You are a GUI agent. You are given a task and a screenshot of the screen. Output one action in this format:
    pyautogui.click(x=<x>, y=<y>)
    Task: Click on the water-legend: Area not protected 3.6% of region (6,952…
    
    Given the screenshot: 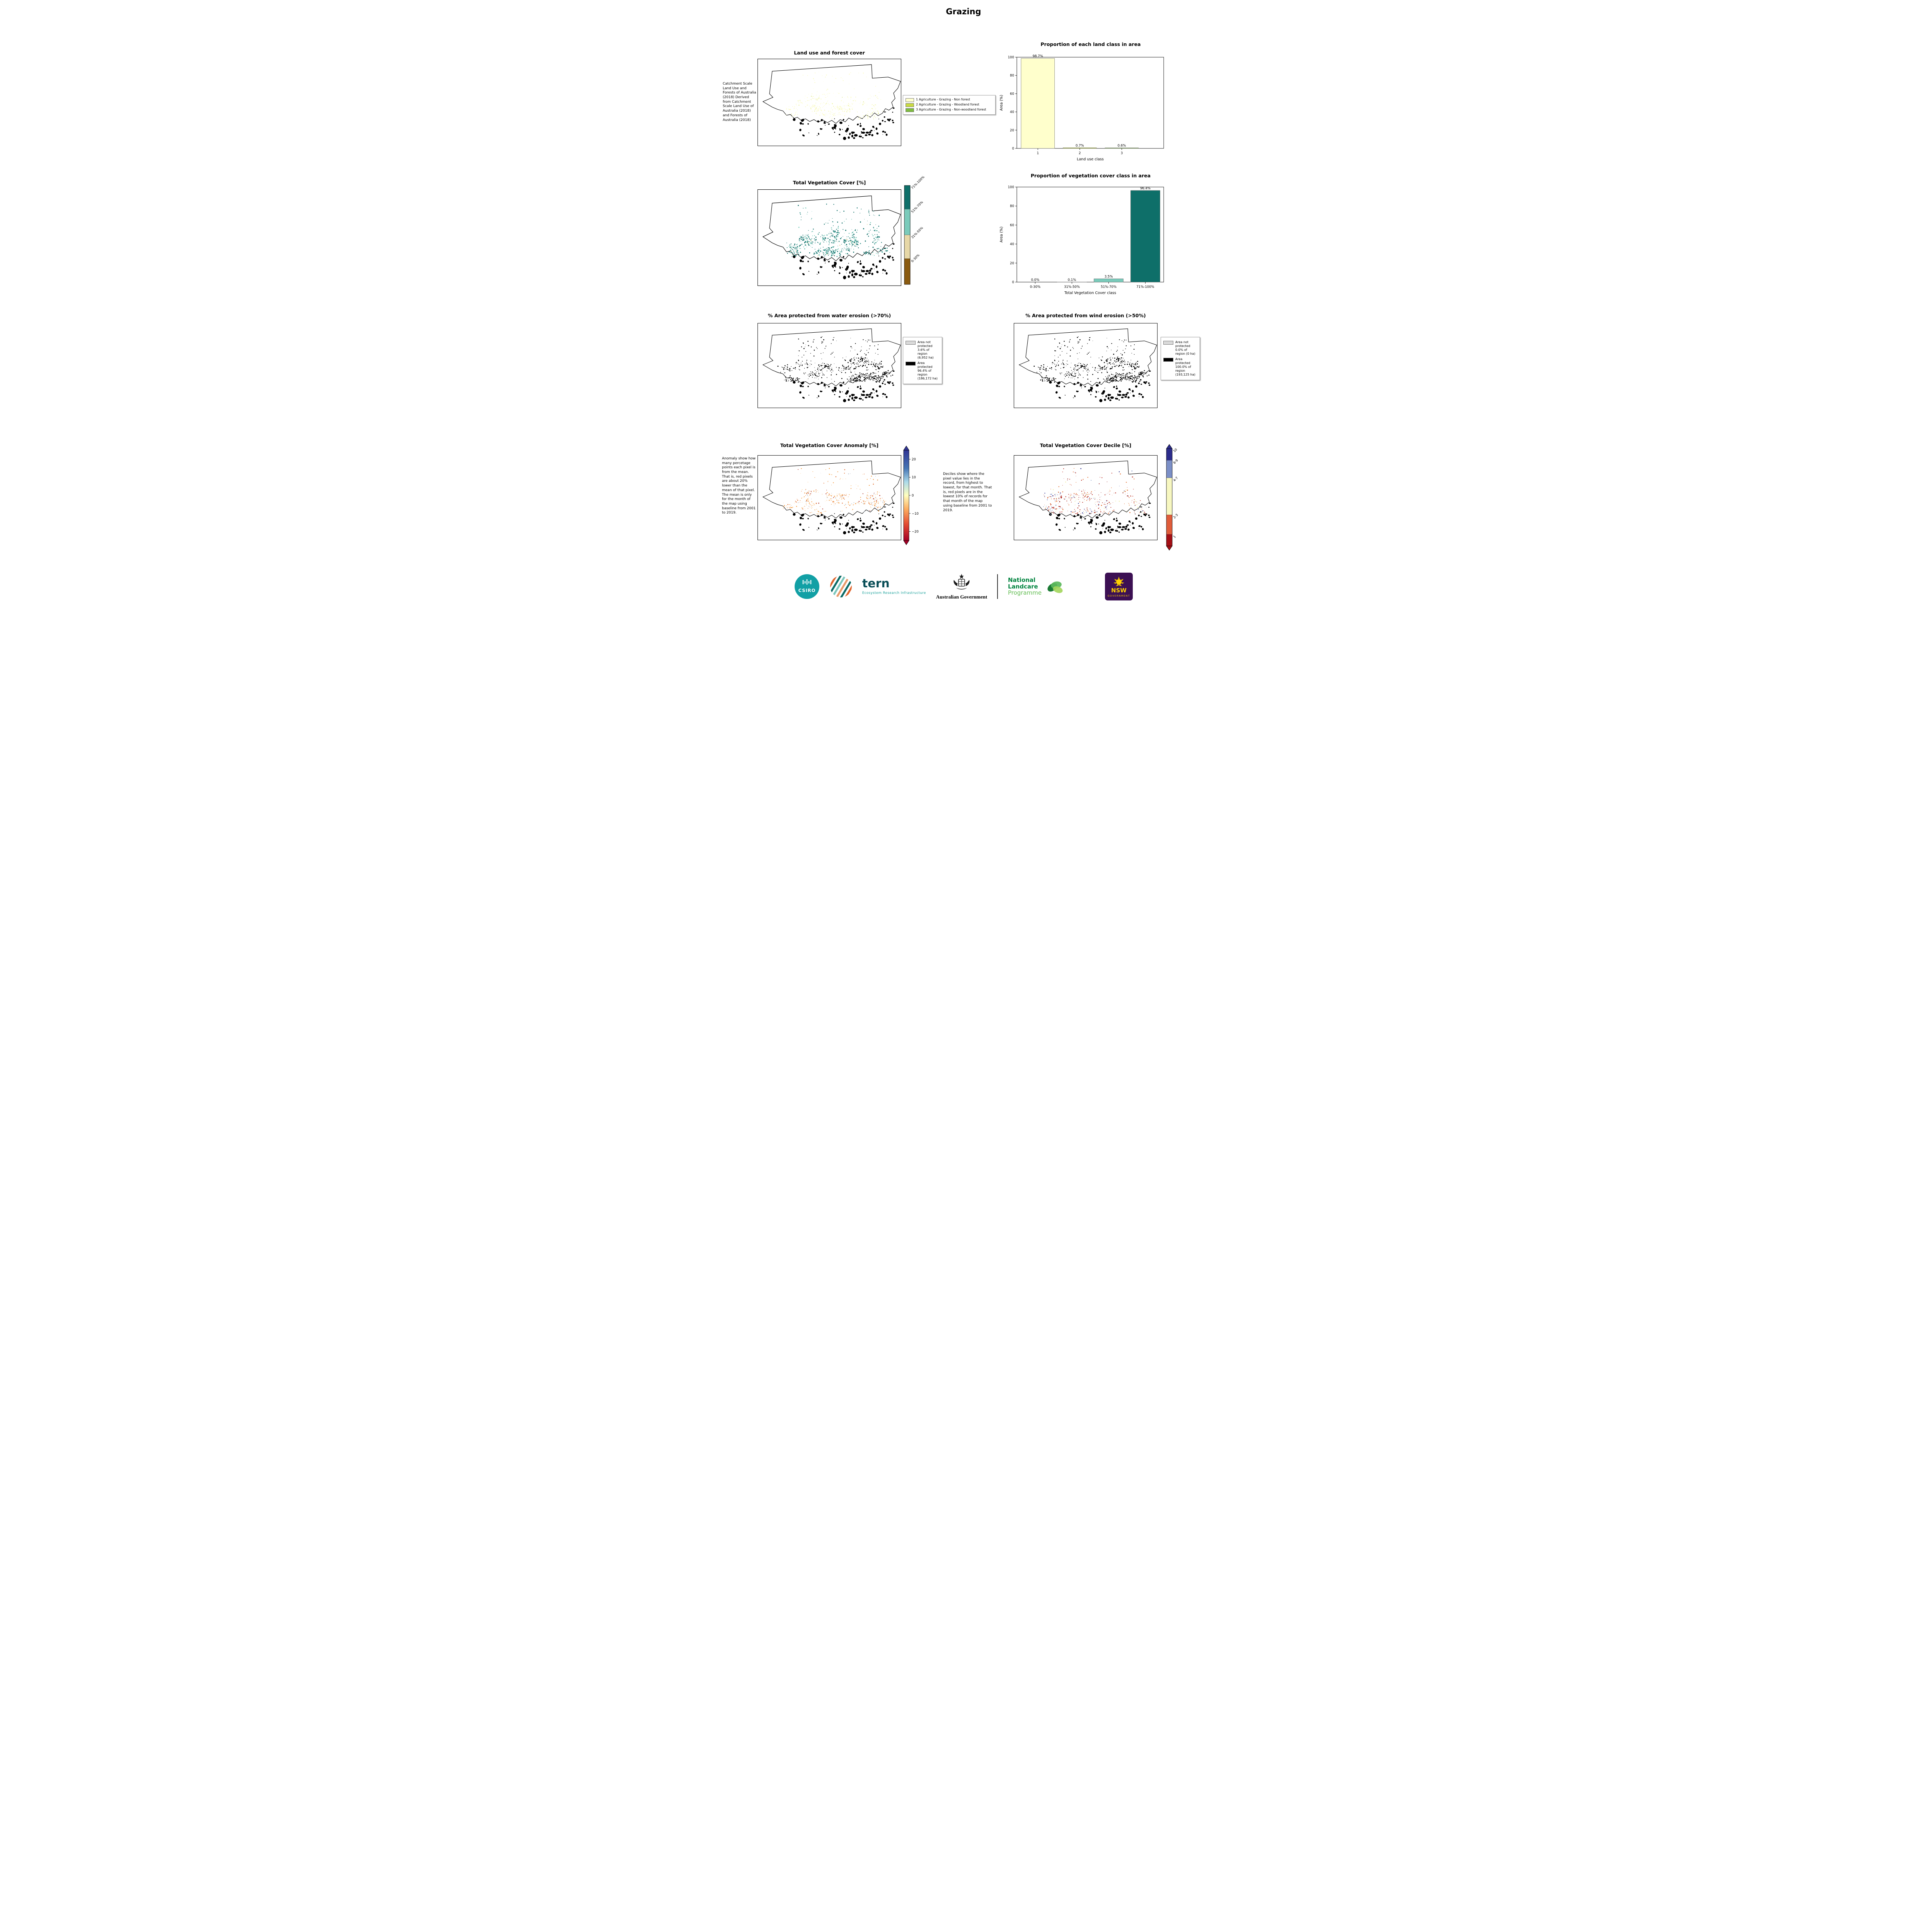 What is the action you would take?
    pyautogui.click(x=922, y=360)
    